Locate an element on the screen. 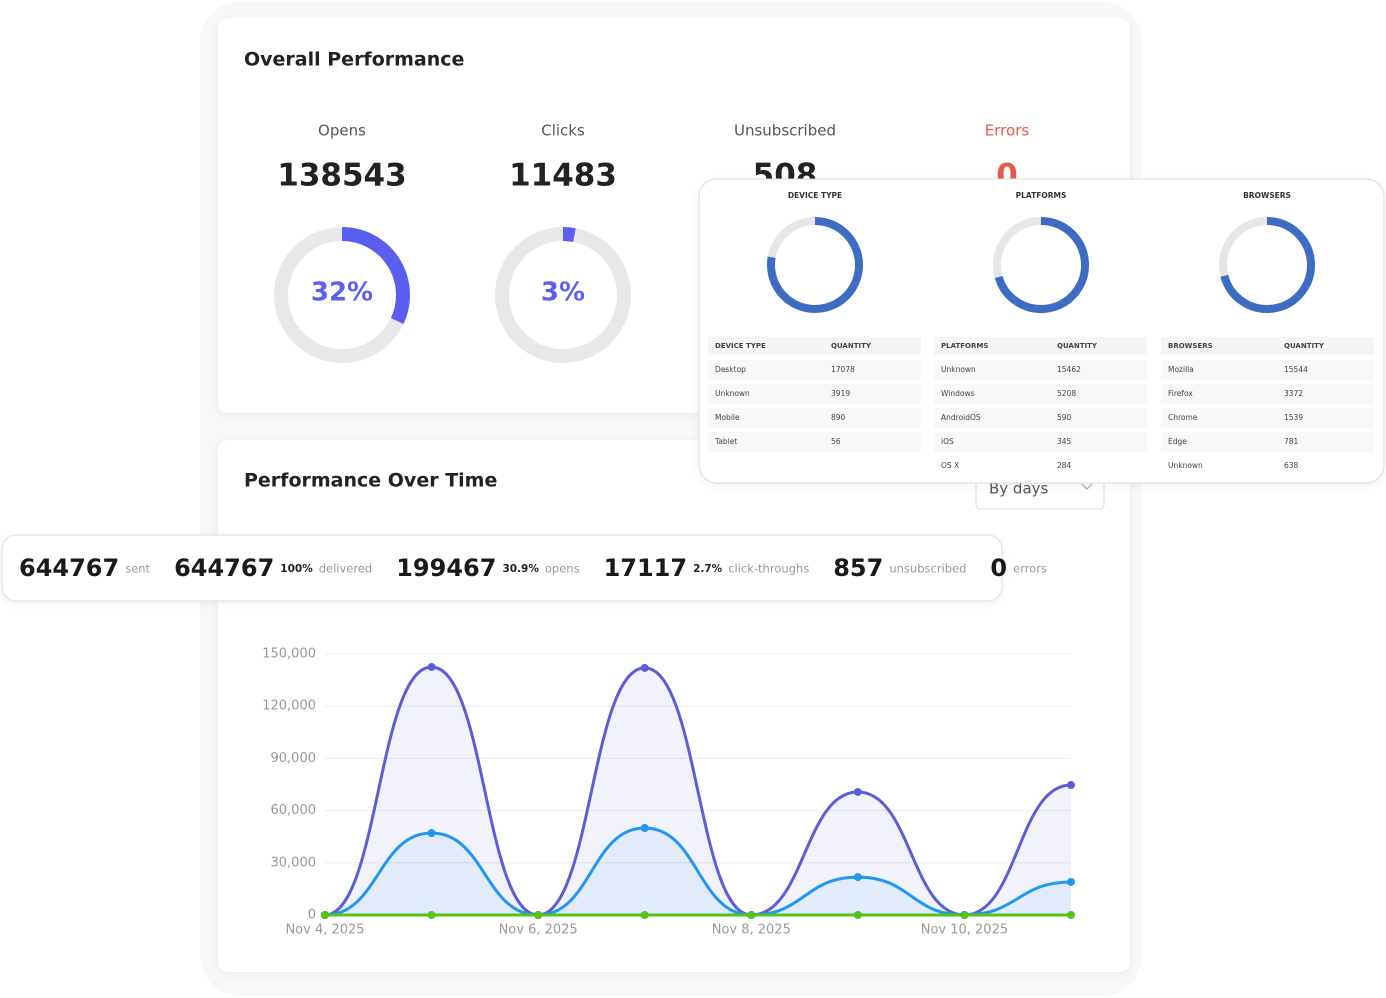 The height and width of the screenshot is (998, 1386). table-cell: Desktop is located at coordinates (730, 369).